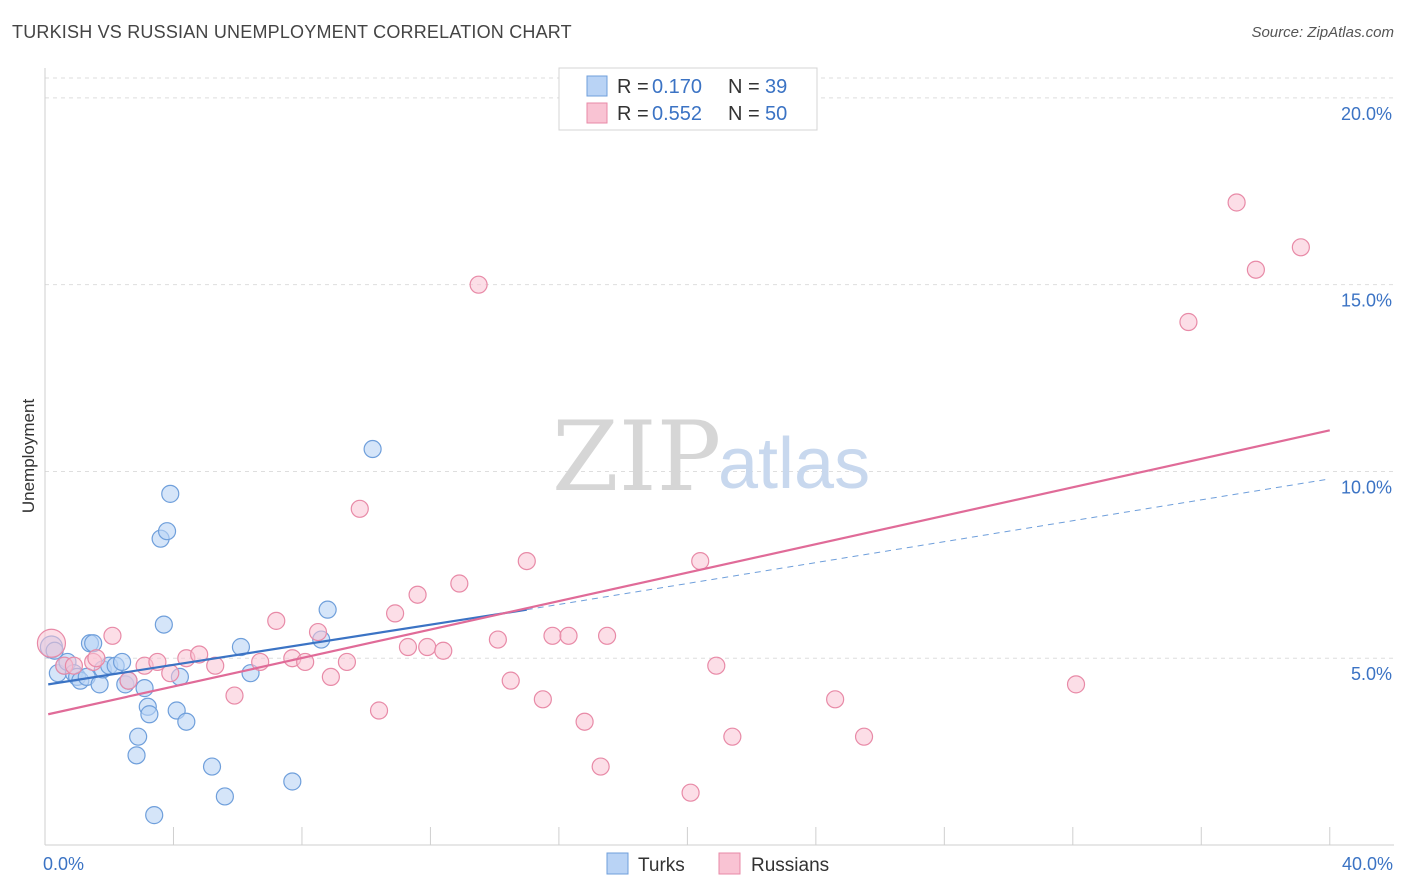 This screenshot has width=1406, height=892. I want to click on legend-r-label-russians: R =, so click(633, 114).